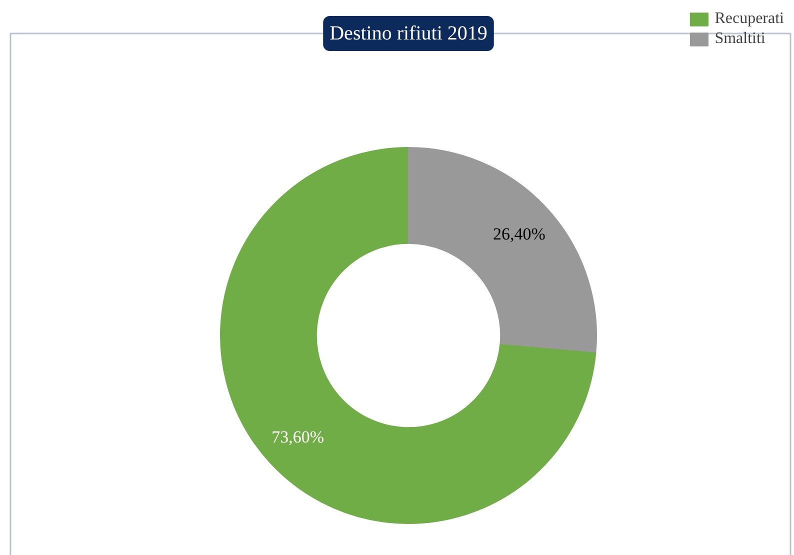 This screenshot has width=794, height=555. Describe the element at coordinates (749, 19) in the screenshot. I see `legend-label: Recuperati` at that location.